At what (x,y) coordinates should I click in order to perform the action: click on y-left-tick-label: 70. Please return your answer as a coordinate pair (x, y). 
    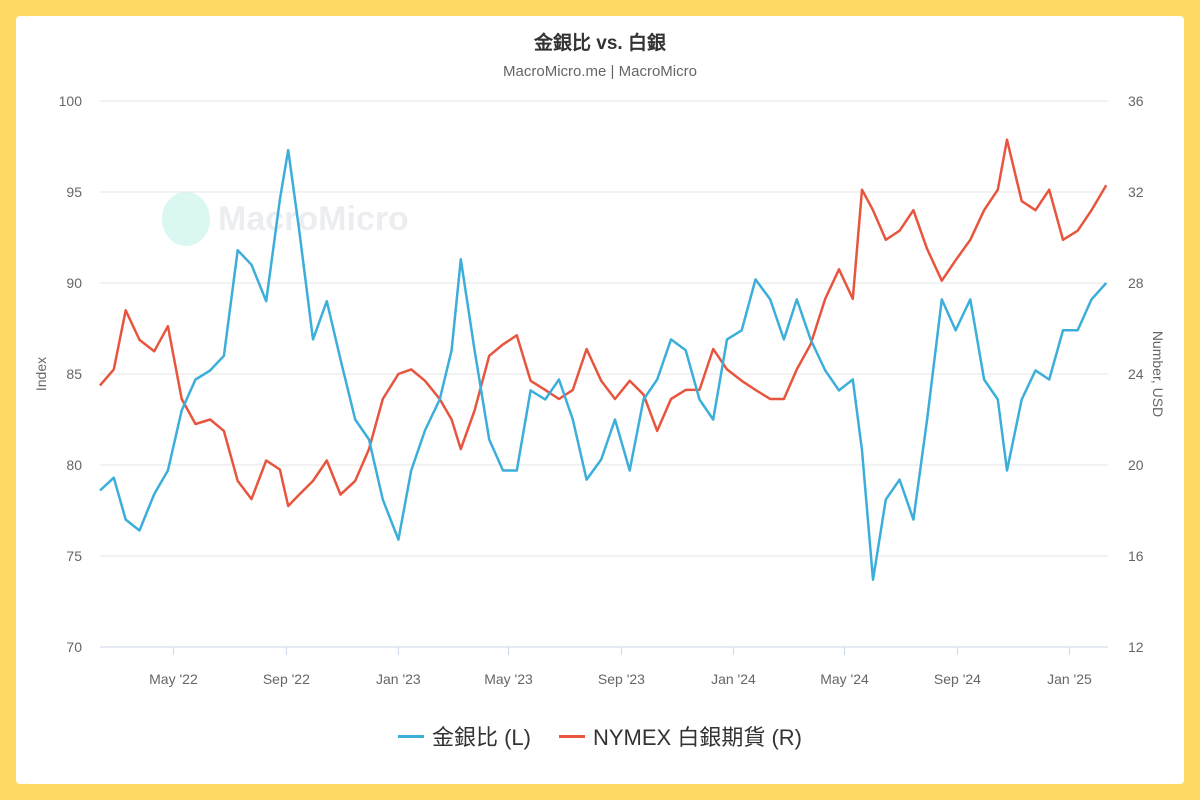
    Looking at the image, I should click on (74, 647).